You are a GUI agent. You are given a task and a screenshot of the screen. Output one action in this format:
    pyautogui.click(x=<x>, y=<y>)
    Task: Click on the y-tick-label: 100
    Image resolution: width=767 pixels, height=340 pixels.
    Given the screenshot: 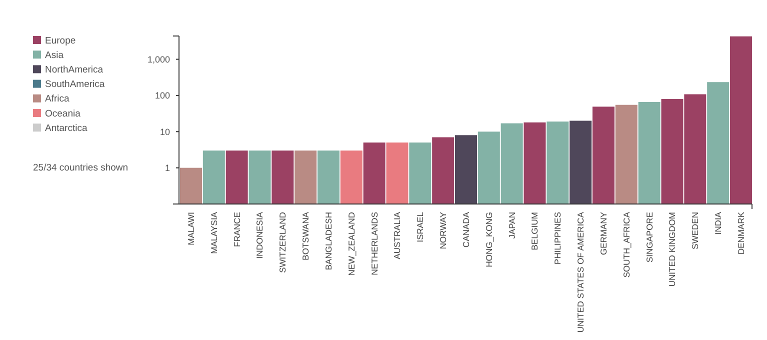 What is the action you would take?
    pyautogui.click(x=162, y=95)
    